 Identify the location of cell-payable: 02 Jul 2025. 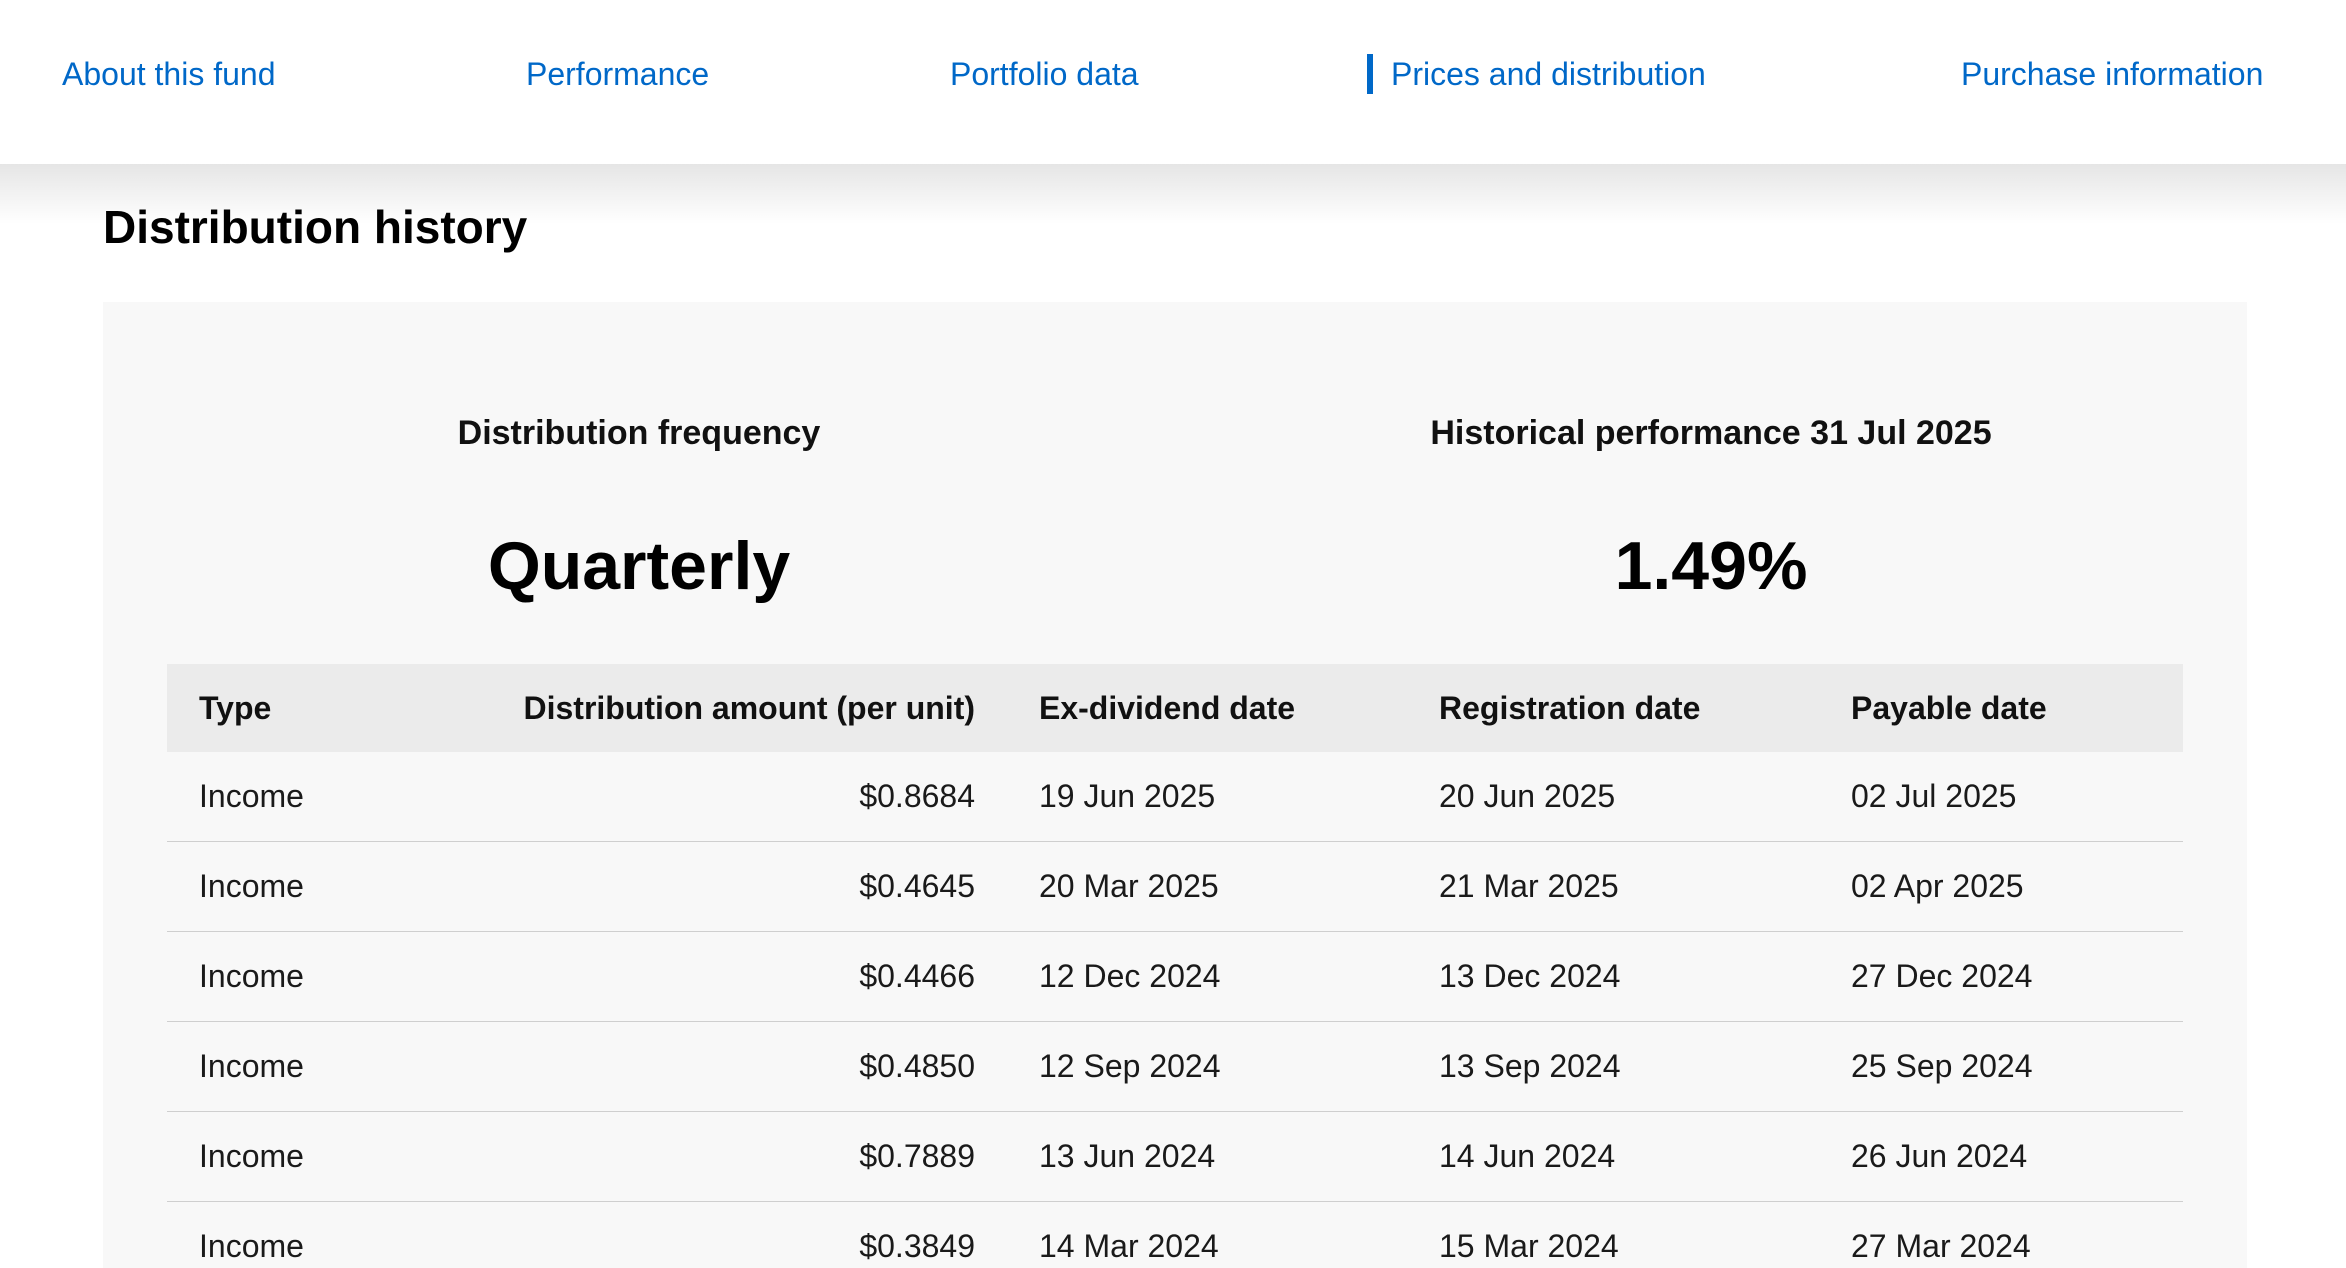
(2017, 797).